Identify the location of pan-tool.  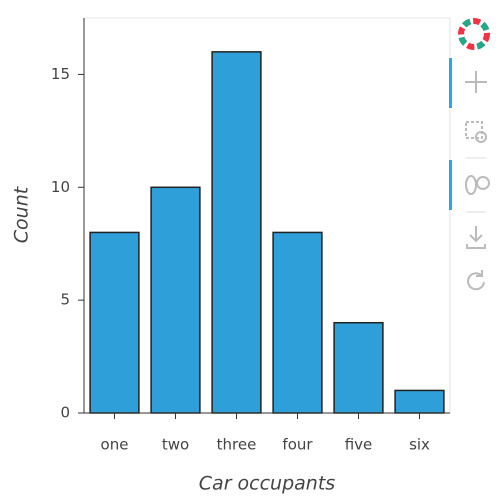
(476, 82).